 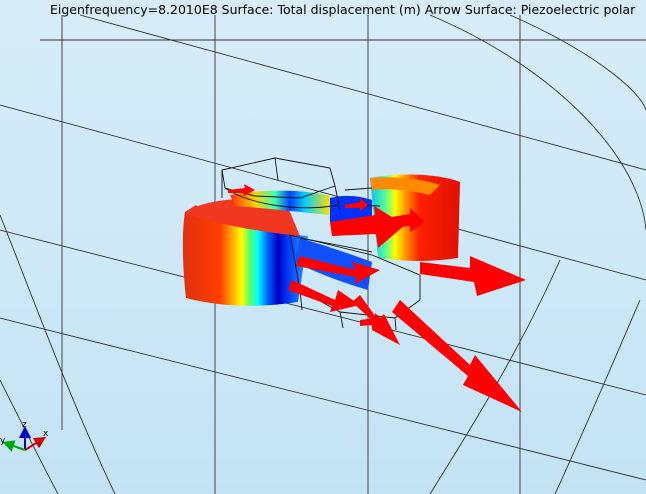 What do you see at coordinates (46, 434) in the screenshot?
I see `axis-label-x: x` at bounding box center [46, 434].